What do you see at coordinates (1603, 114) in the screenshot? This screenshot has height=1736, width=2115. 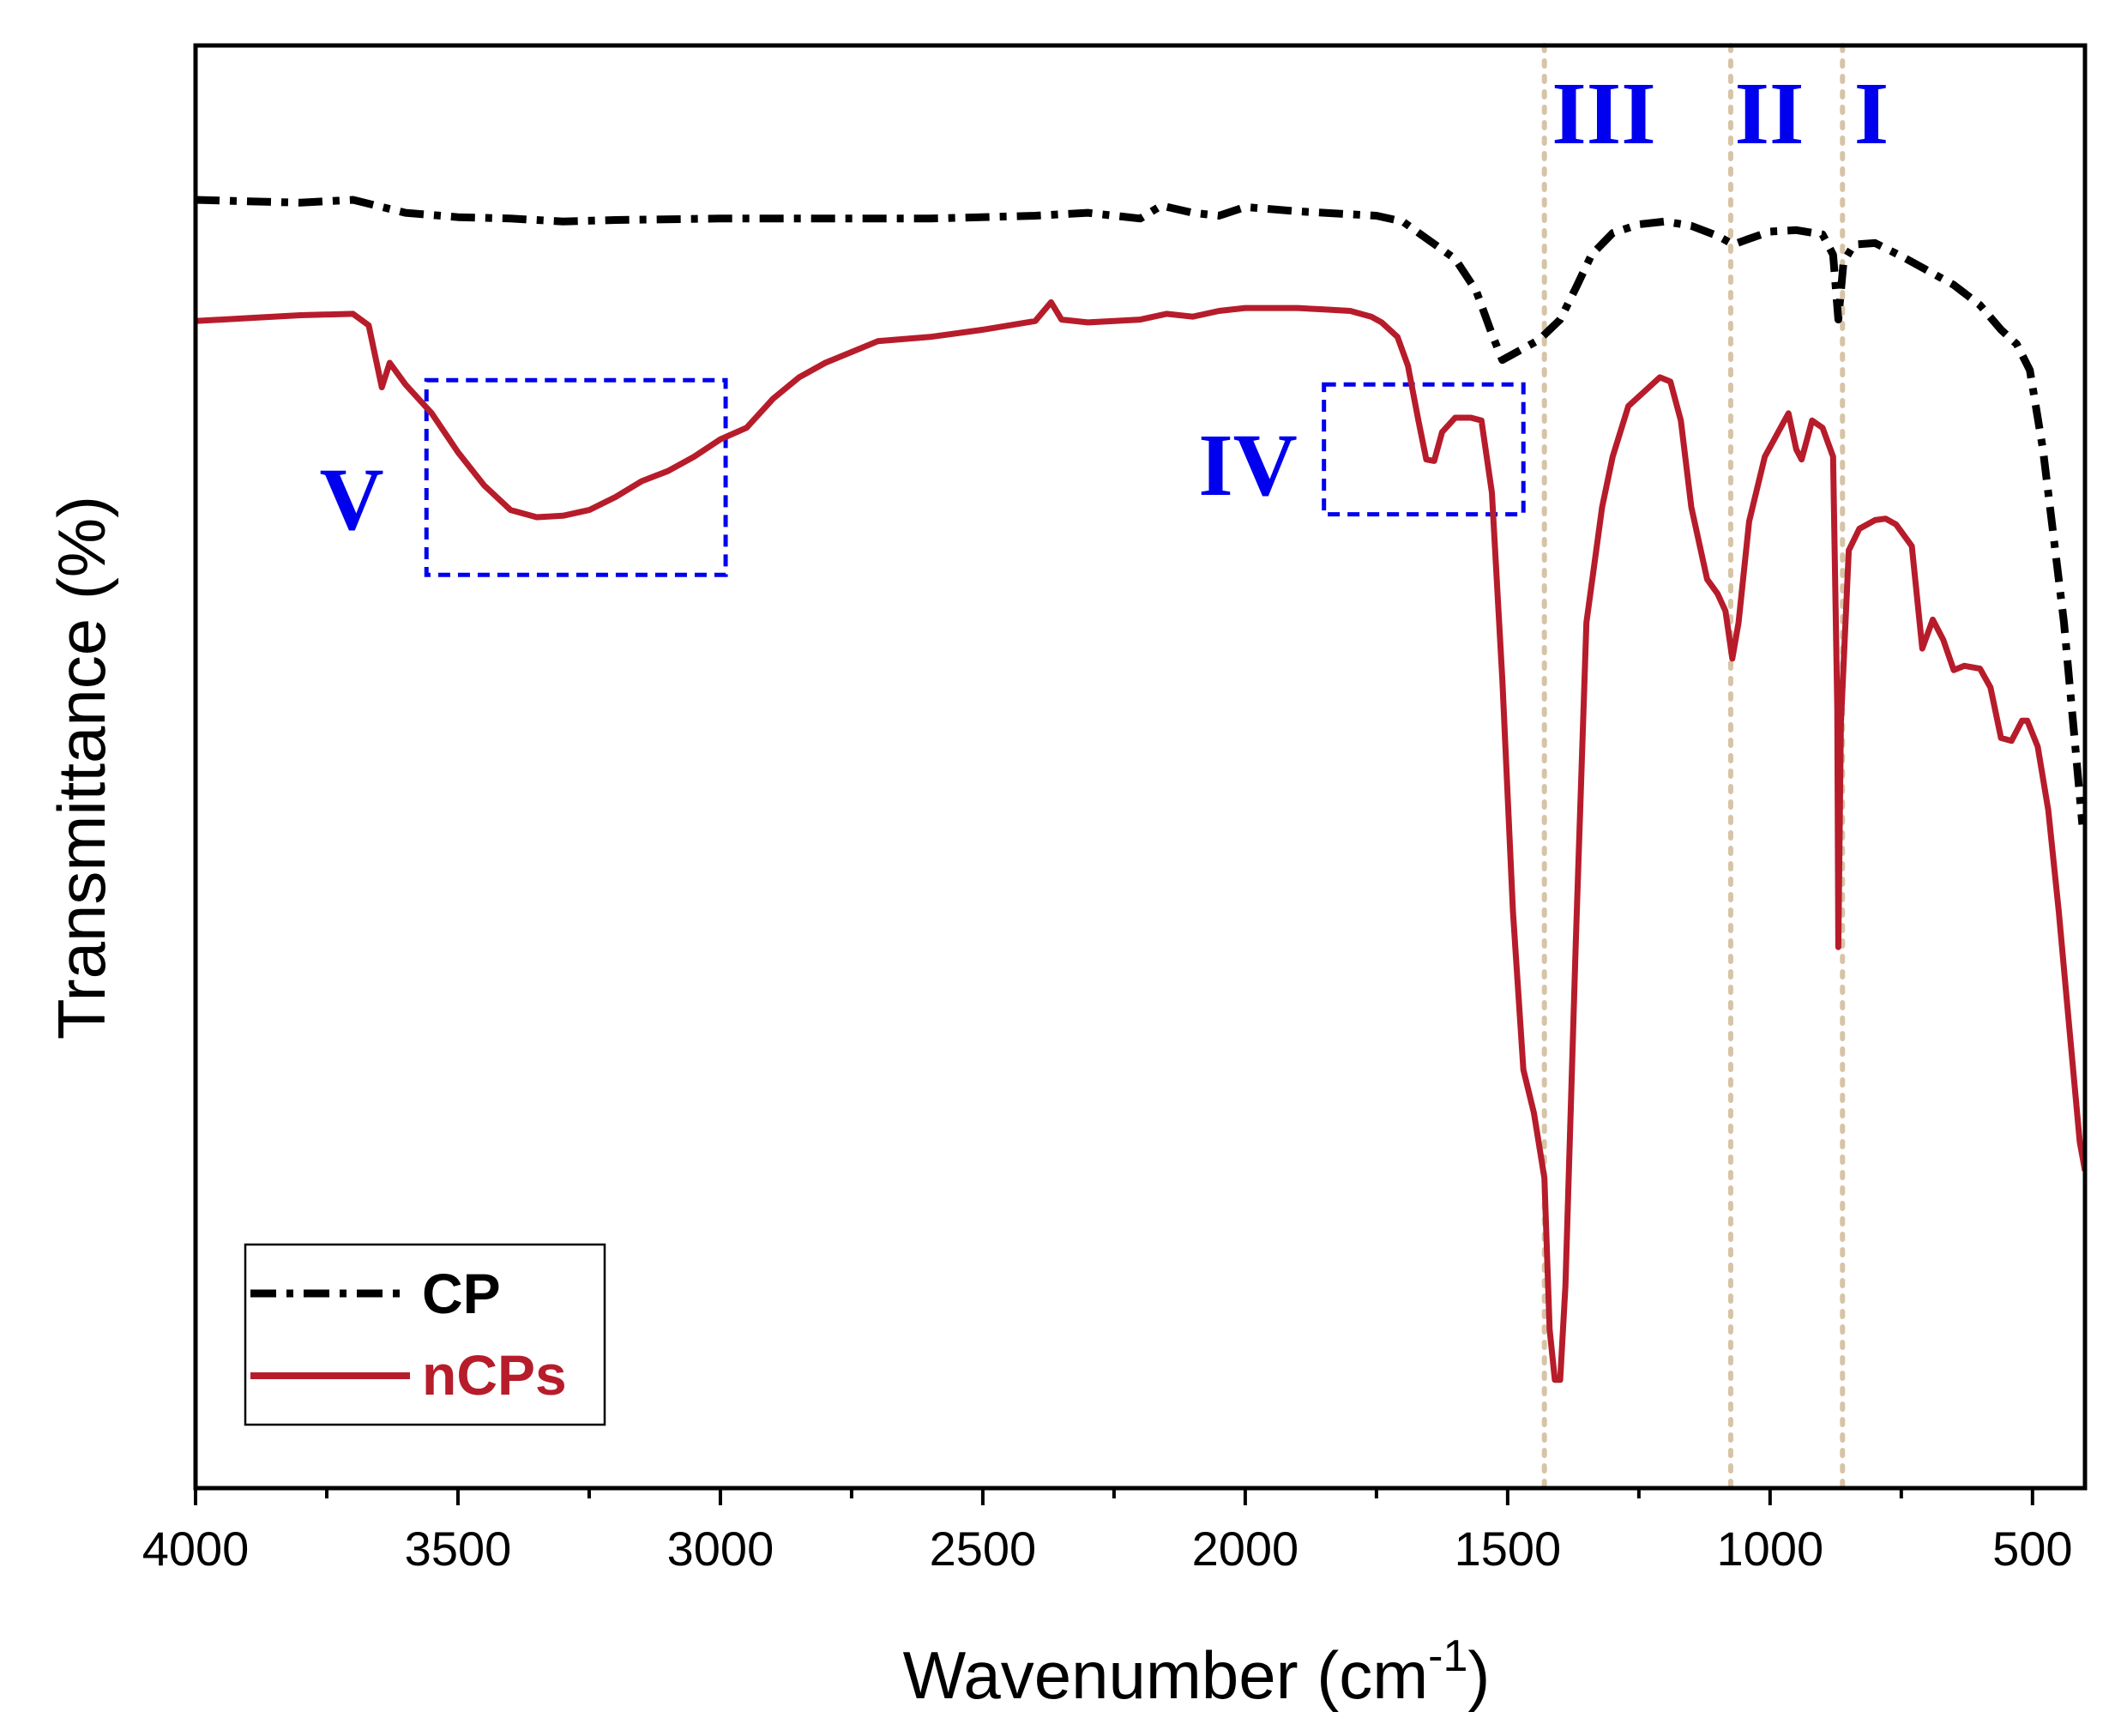 I see `peak-label-III: III` at bounding box center [1603, 114].